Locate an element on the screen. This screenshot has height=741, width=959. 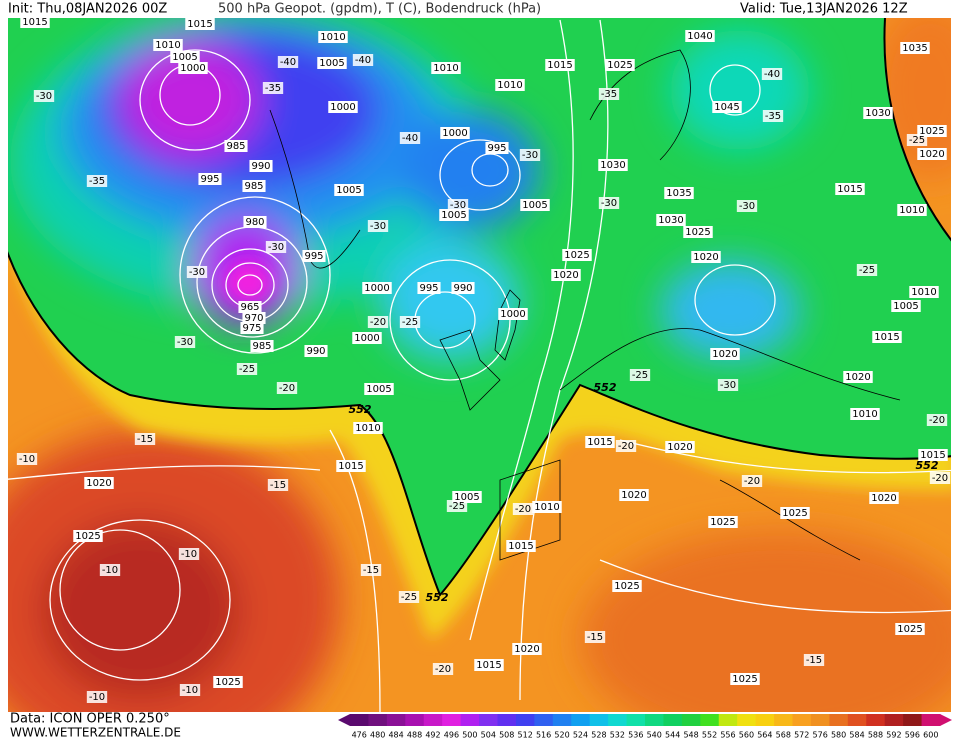
colorbar-label: 484 is located at coordinates (395, 735).